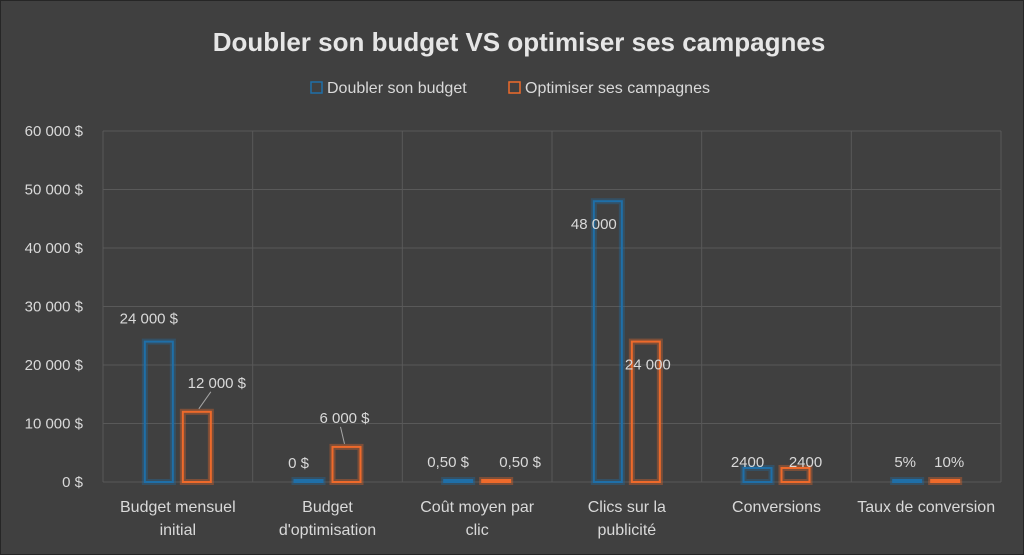 This screenshot has width=1024, height=555. What do you see at coordinates (627, 507) in the screenshot?
I see `x-category-label: Clics sur la` at bounding box center [627, 507].